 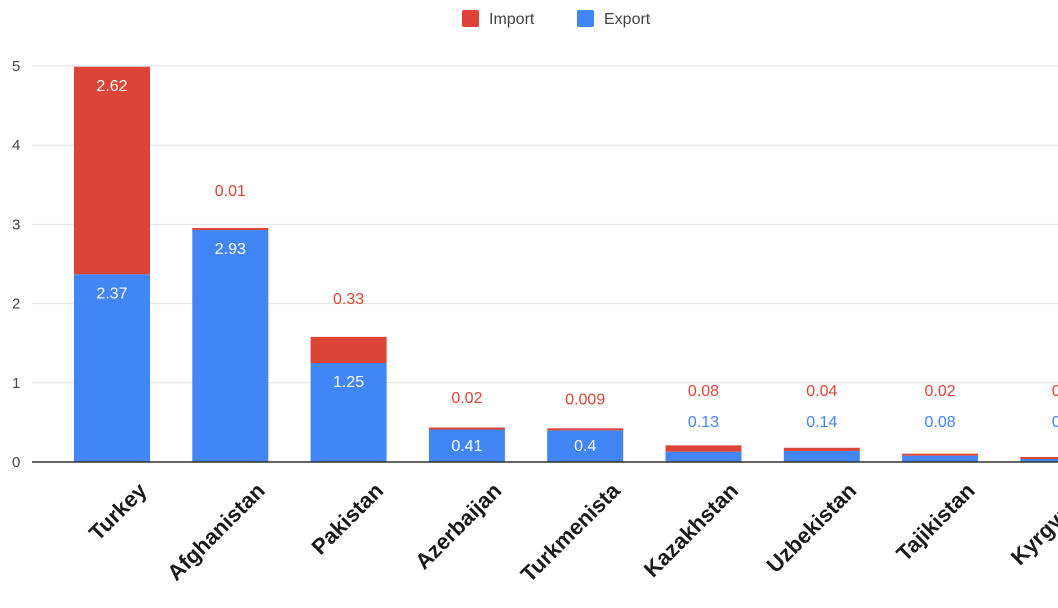 I want to click on bar-export-turkey, so click(x=112, y=368).